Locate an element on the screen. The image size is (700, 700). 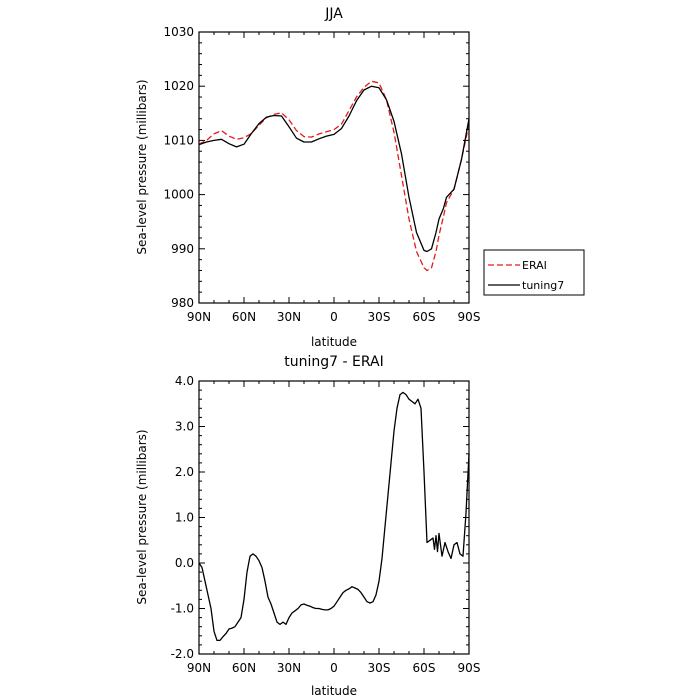
y-tick-label: 0.0 is located at coordinates (184, 563).